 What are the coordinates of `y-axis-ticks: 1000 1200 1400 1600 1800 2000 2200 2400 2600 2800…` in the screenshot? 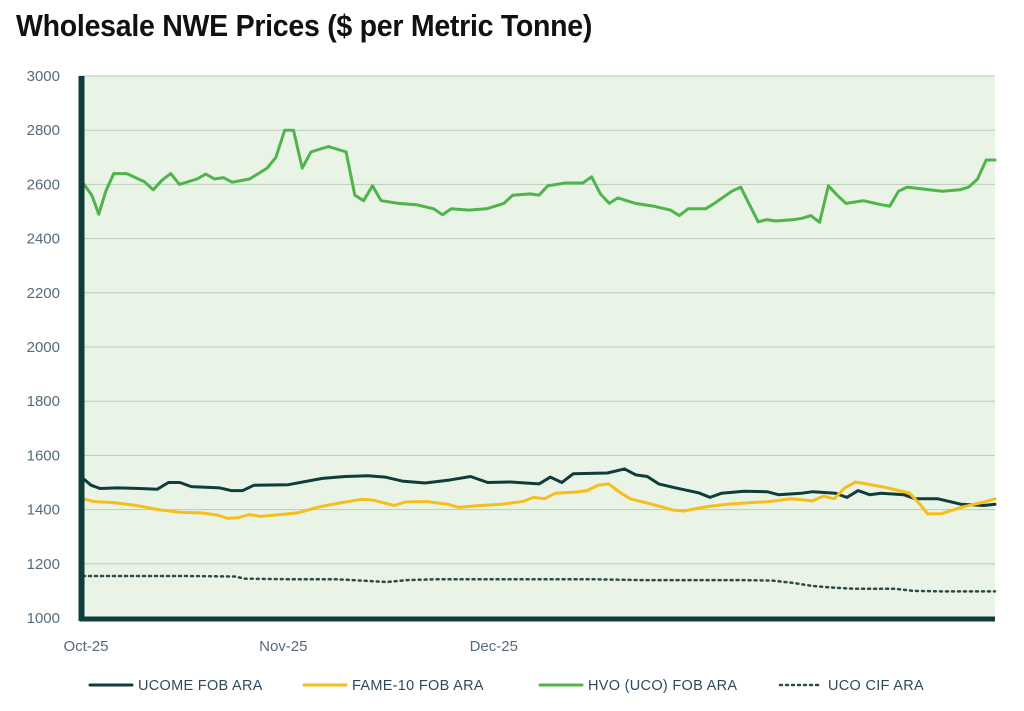 It's located at (43, 347).